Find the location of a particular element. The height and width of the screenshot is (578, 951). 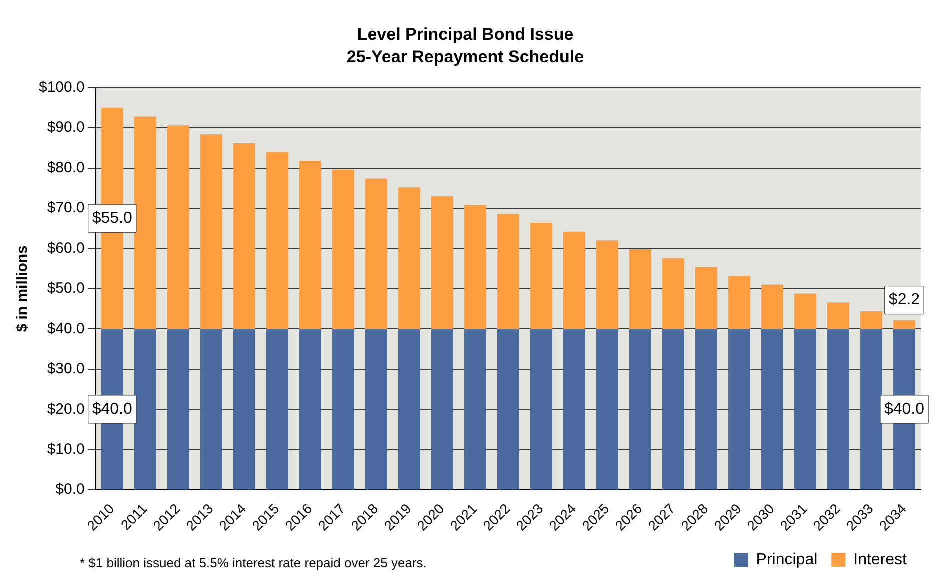

y-tick-label: $90.0 is located at coordinates (66, 127).